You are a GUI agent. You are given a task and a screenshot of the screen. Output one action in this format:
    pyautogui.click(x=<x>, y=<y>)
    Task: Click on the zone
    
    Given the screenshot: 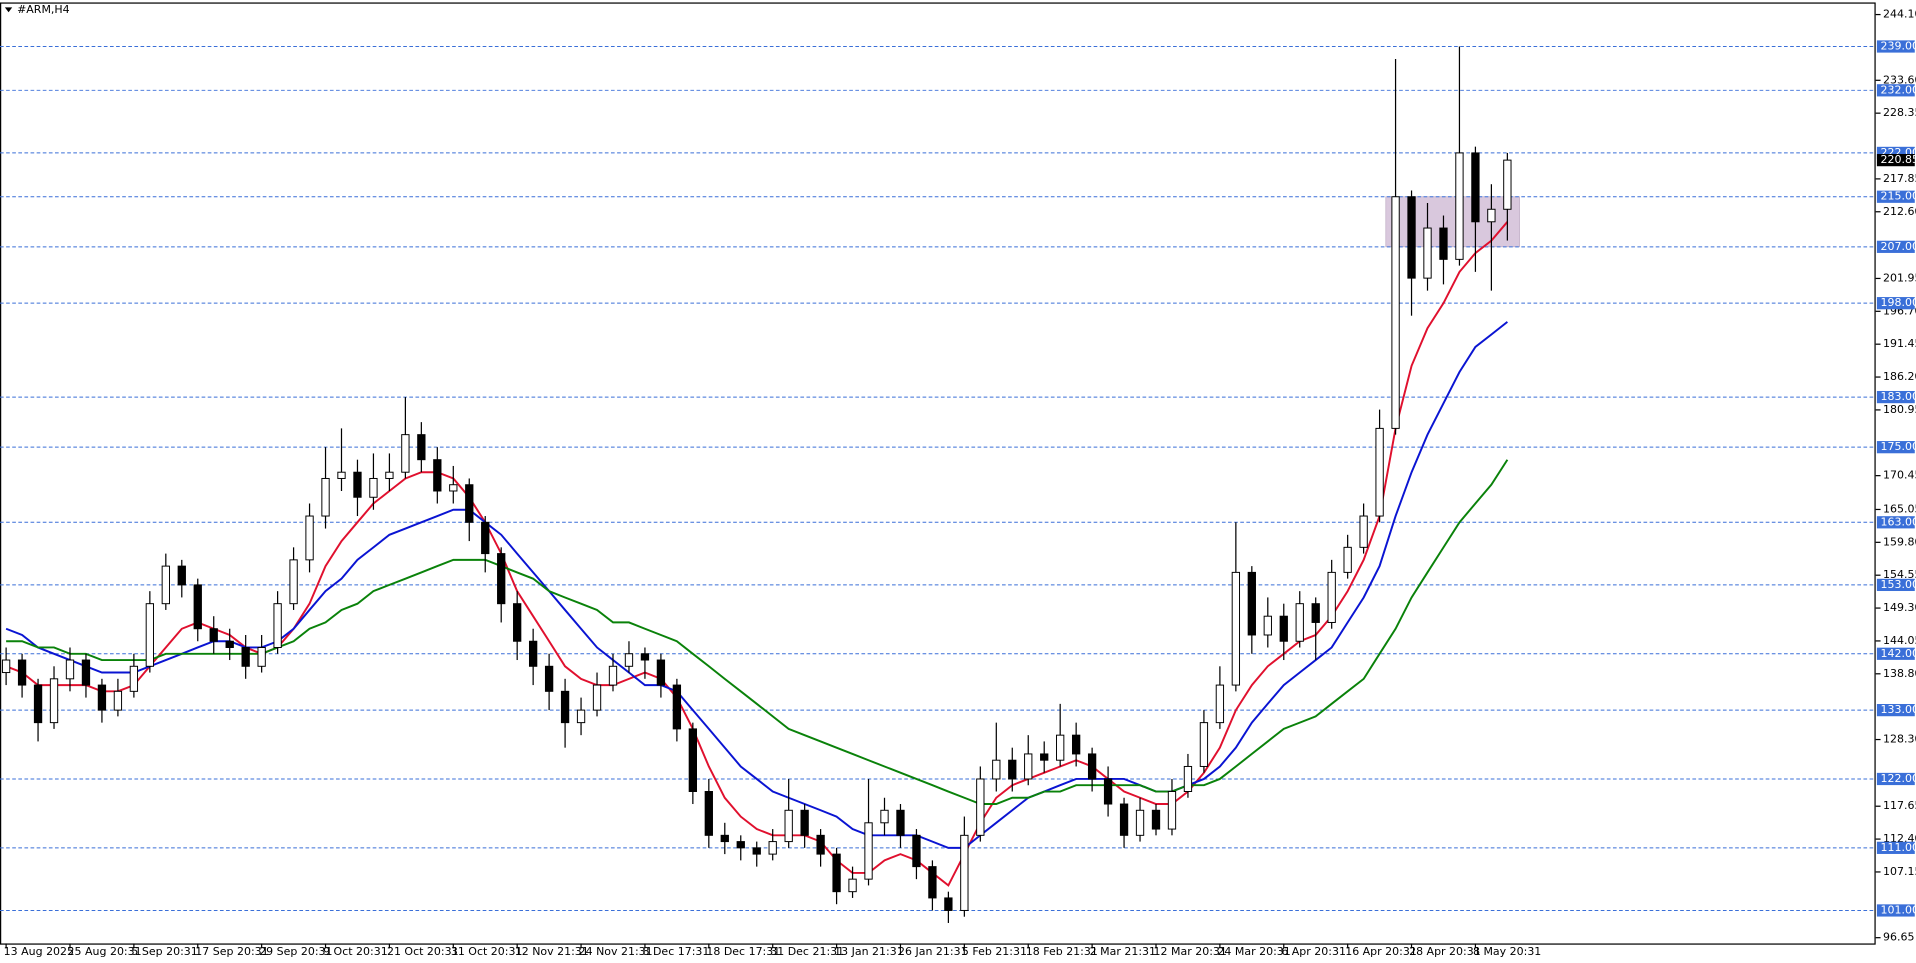 What is the action you would take?
    pyautogui.click(x=1452, y=222)
    